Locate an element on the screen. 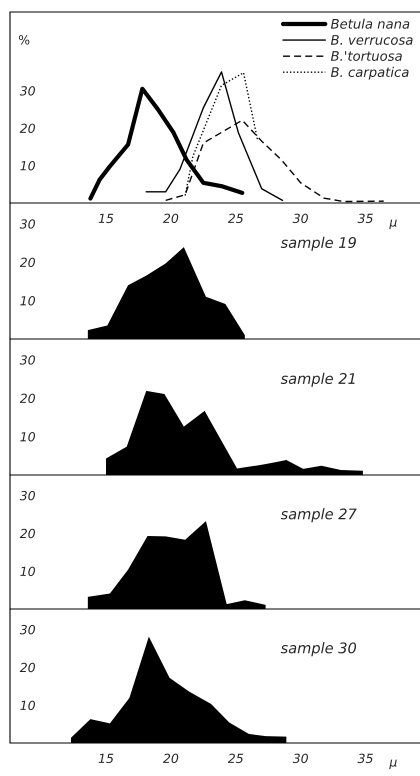 The image size is (420, 776). legend-label: B. verrucosa is located at coordinates (371, 40).